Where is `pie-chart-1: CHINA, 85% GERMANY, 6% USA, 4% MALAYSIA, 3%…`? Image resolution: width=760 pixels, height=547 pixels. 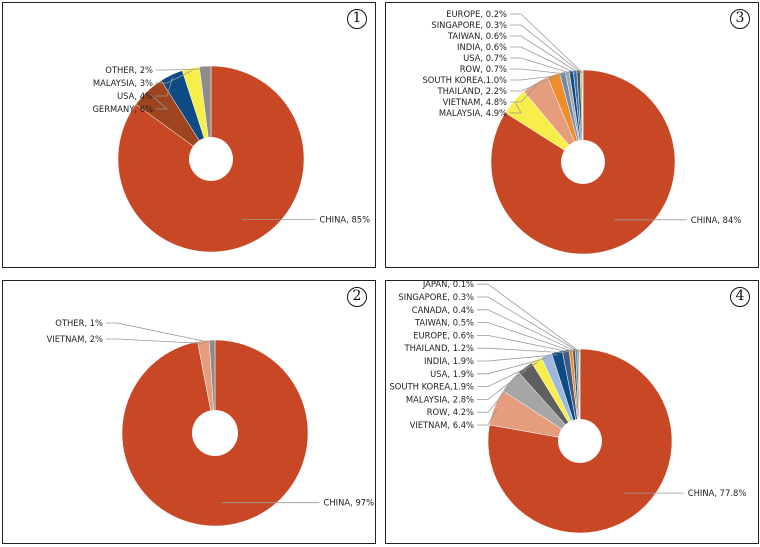 pie-chart-1: CHINA, 85% GERMANY, 6% USA, 4% MALAYSIA, 3%… is located at coordinates (231, 159).